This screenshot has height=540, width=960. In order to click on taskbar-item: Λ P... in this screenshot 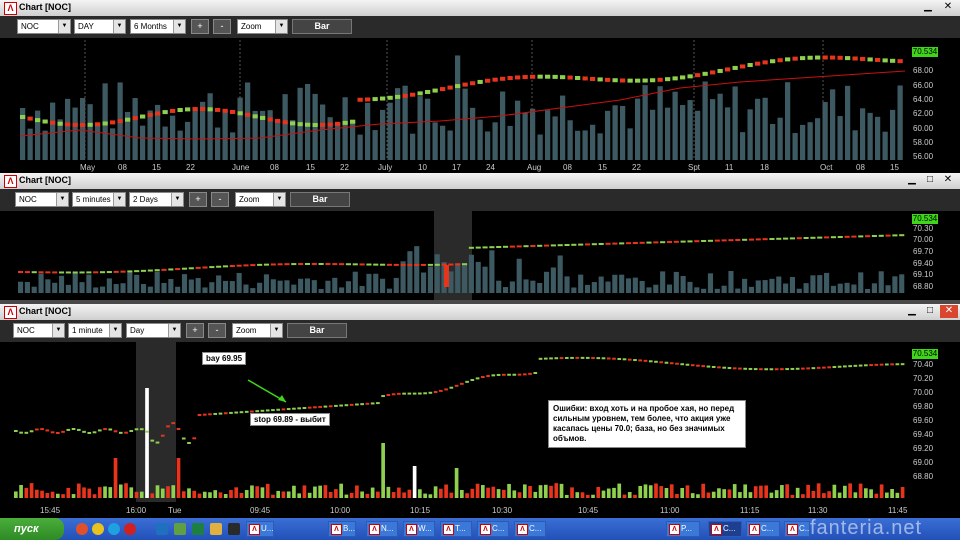, I will do `click(683, 529)`.